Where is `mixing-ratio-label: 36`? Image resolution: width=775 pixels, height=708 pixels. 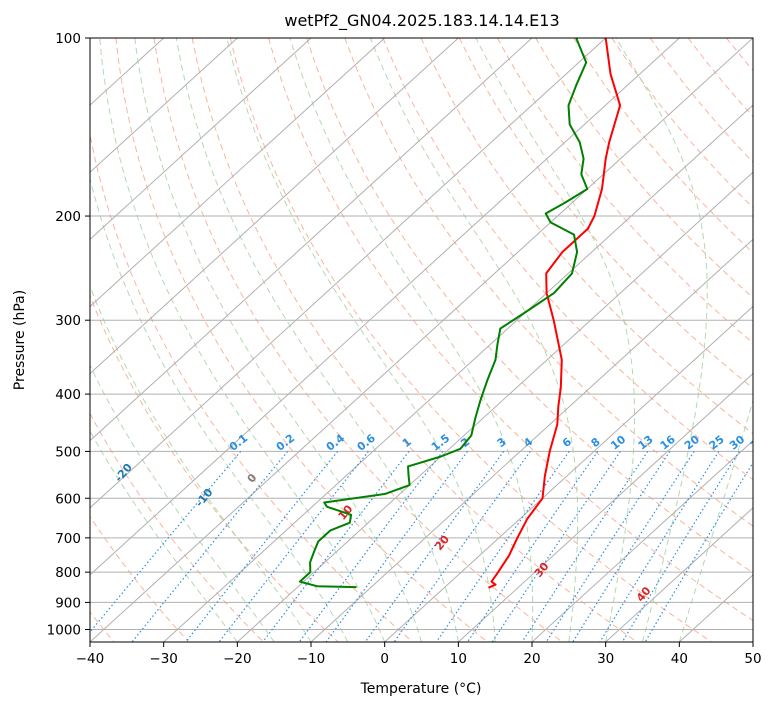
mixing-ratio-label: 36 is located at coordinates (758, 443).